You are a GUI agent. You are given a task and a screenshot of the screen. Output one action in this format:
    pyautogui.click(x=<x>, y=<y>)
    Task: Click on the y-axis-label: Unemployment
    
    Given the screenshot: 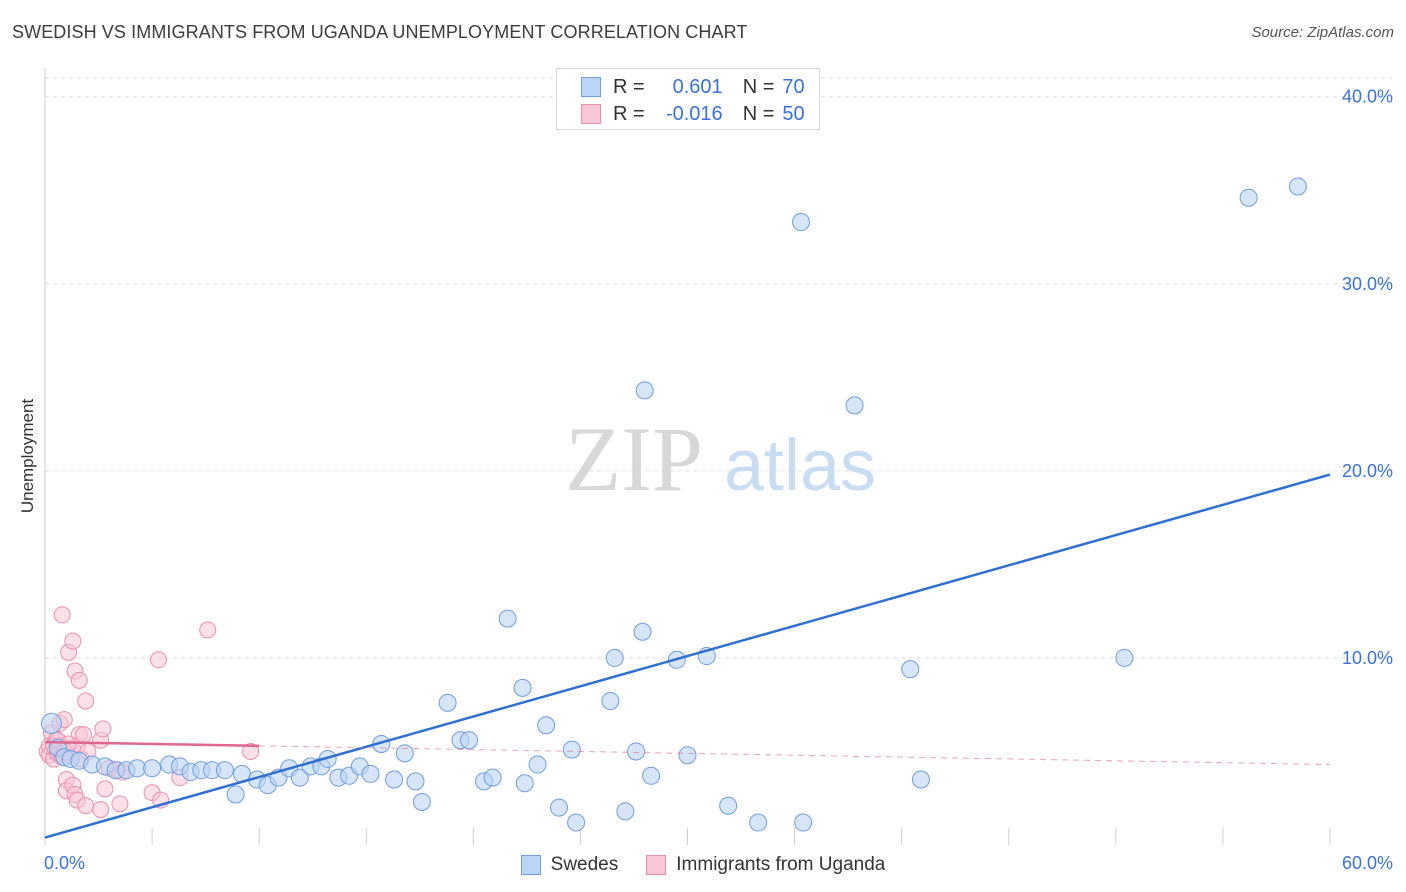 What is the action you would take?
    pyautogui.click(x=27, y=456)
    